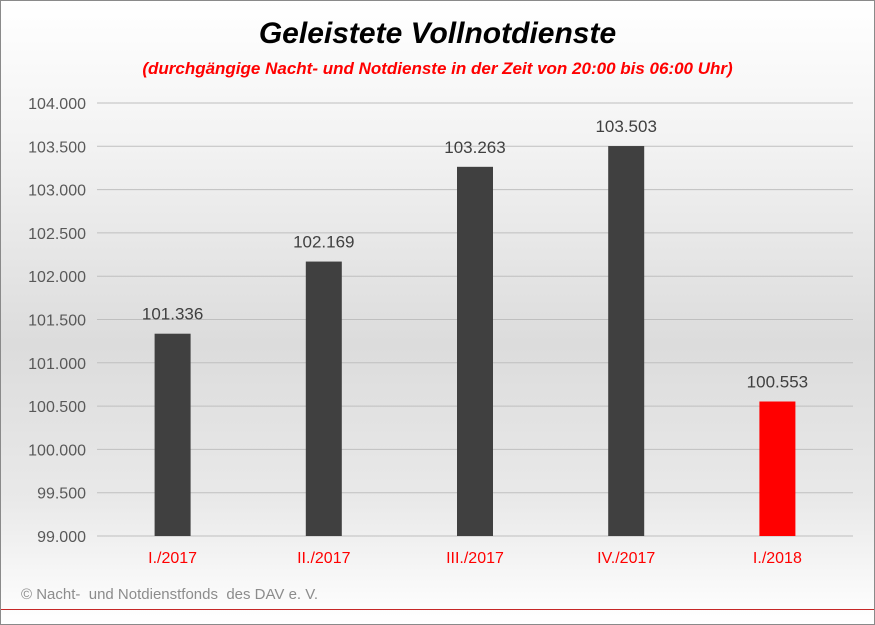 The height and width of the screenshot is (625, 875). I want to click on x-category-label: II./2017, so click(323, 558).